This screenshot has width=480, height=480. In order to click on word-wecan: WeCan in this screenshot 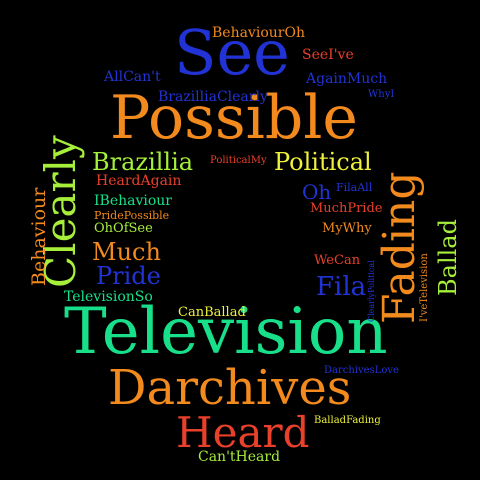, I will do `click(337, 260)`.